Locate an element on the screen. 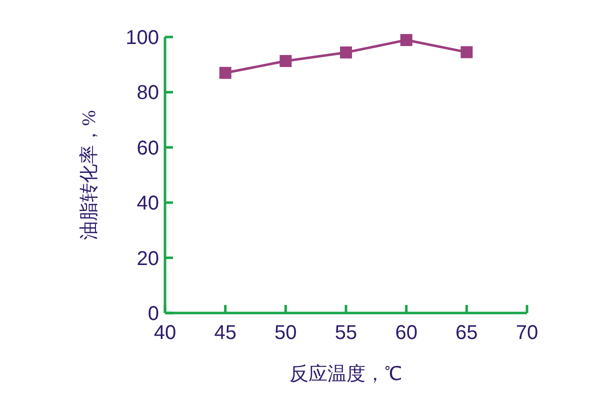 The width and height of the screenshot is (615, 394). x-tick-label: 40 is located at coordinates (165, 333).